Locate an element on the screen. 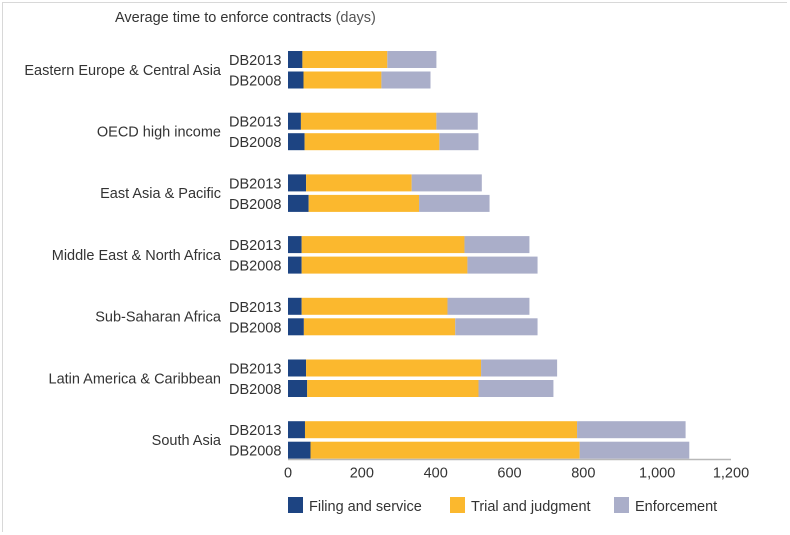 This screenshot has width=790, height=535. category-label: Eastern Europe & Central Asia is located at coordinates (123, 71).